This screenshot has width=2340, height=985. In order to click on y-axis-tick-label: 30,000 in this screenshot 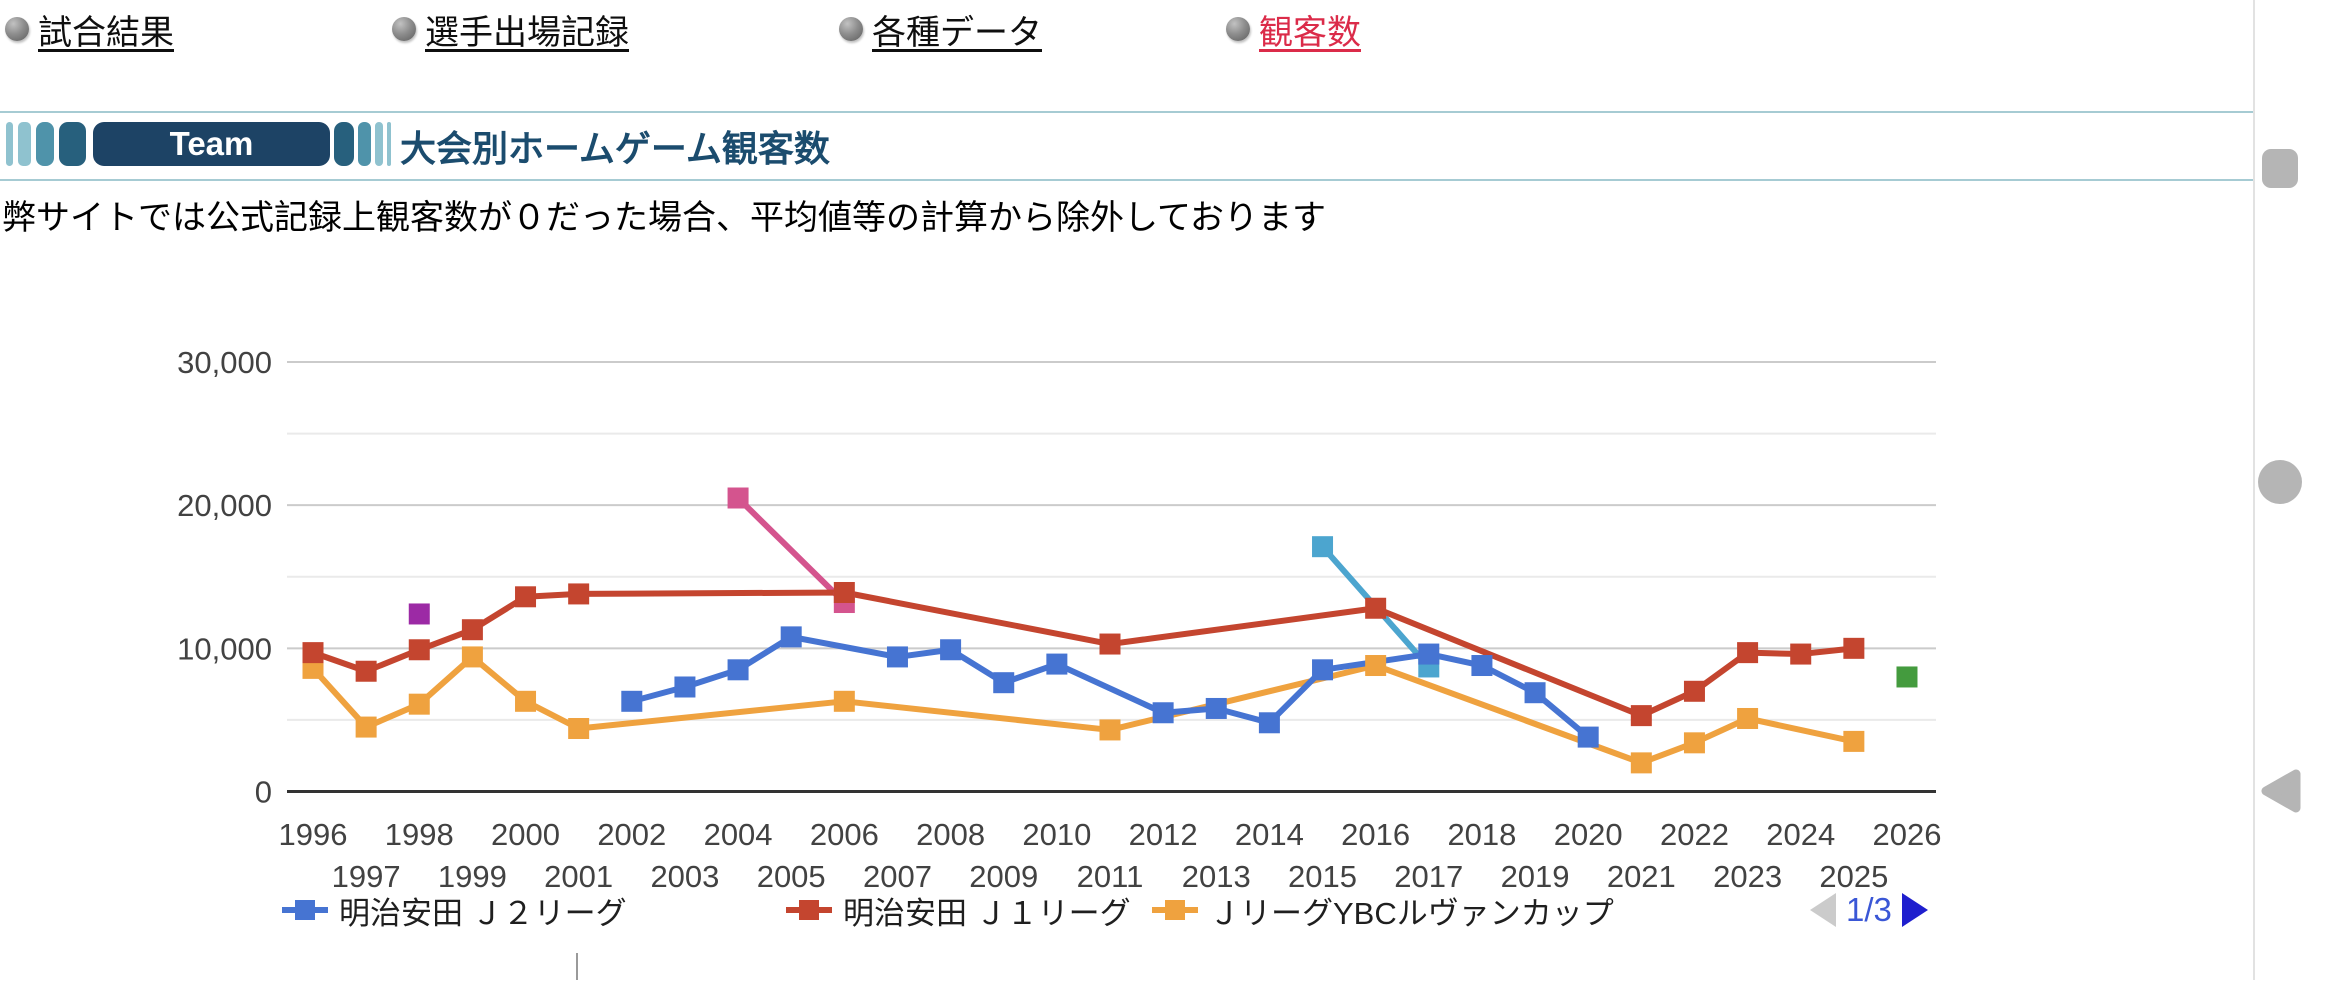, I will do `click(224, 362)`.